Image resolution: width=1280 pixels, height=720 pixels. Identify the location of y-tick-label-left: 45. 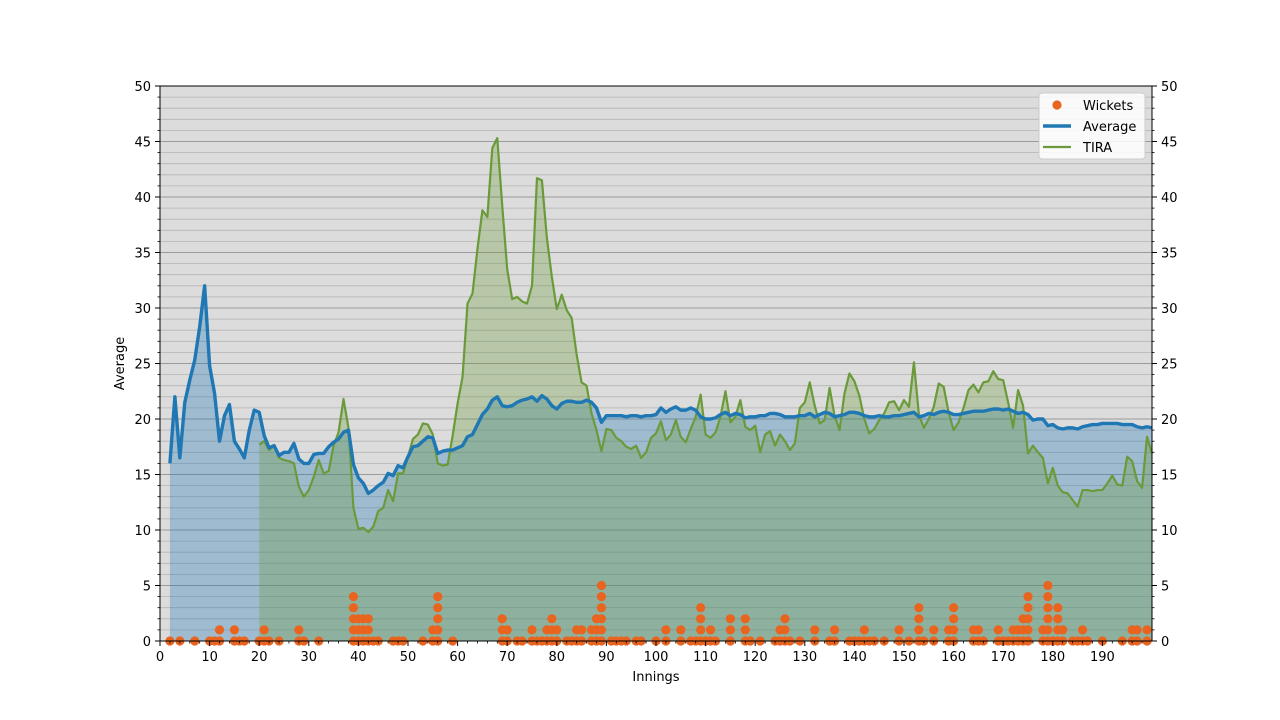
(142, 143).